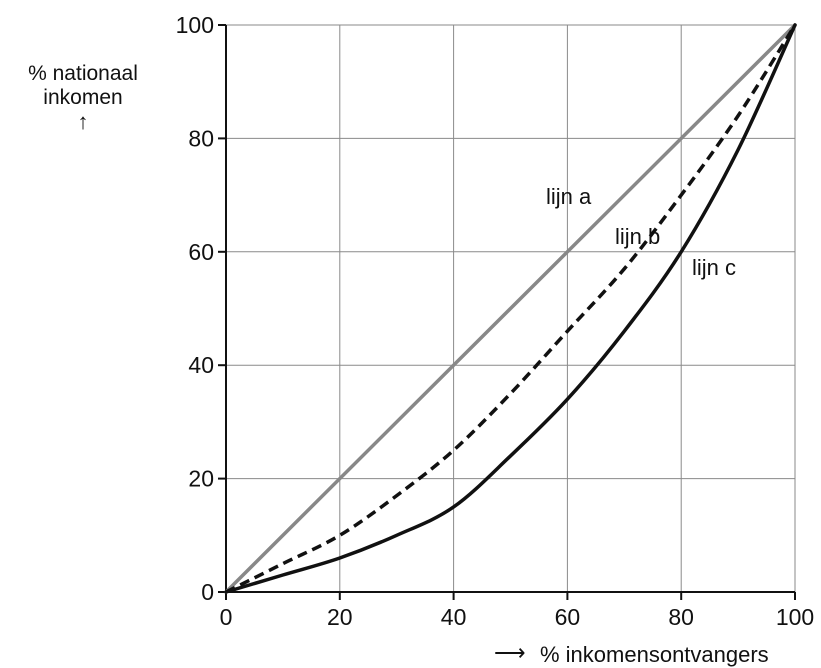 Image resolution: width=821 pixels, height=668 pixels. Describe the element at coordinates (795, 617) in the screenshot. I see `x-tick-label: 100` at that location.